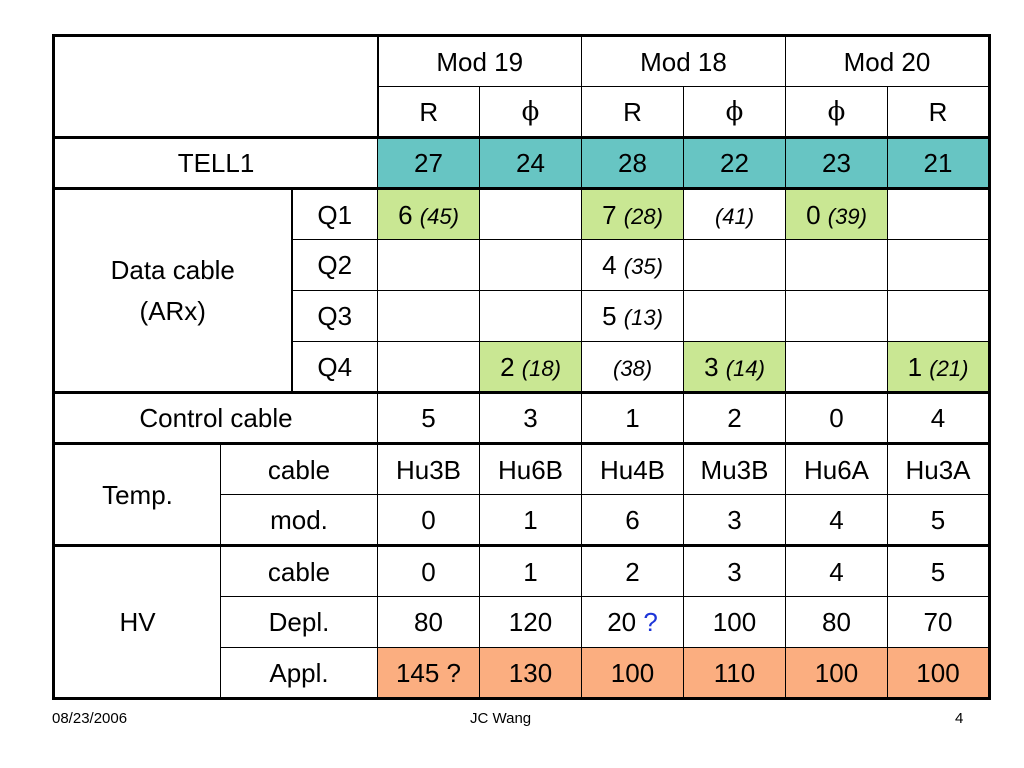 The image size is (1024, 768). What do you see at coordinates (216, 86) in the screenshot?
I see `top-left-empty-cell` at bounding box center [216, 86].